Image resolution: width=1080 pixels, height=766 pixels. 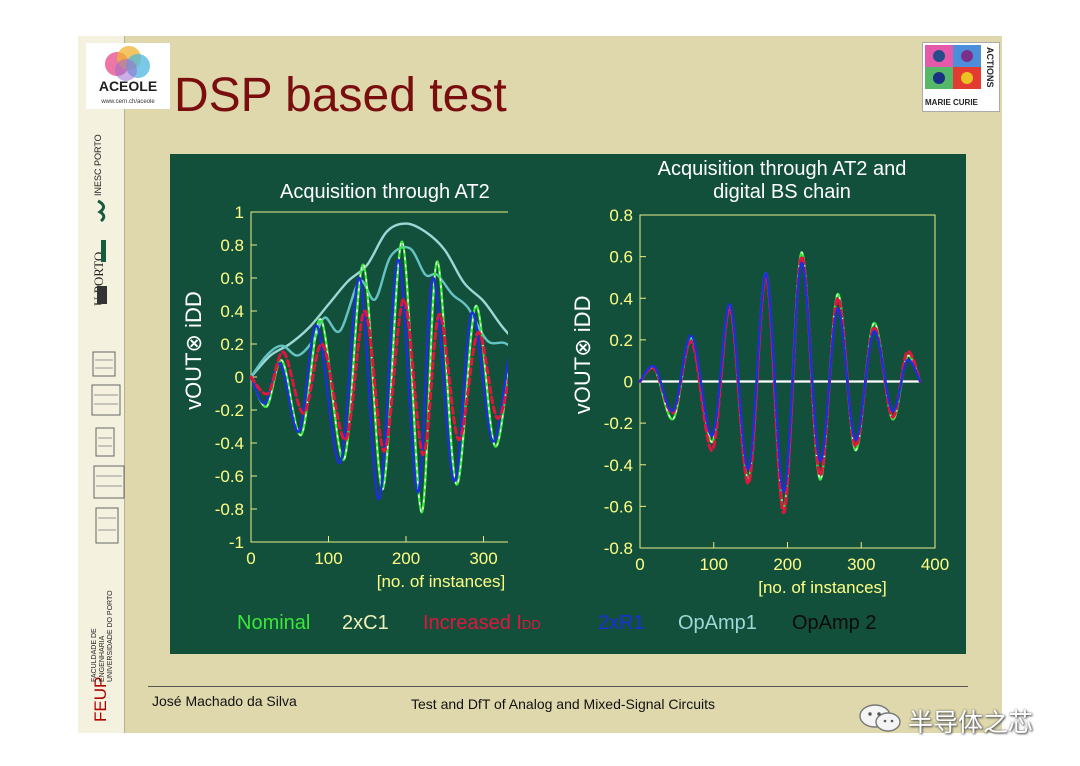 What do you see at coordinates (780, 377) in the screenshot?
I see `right-chart-series-2xr1` at bounding box center [780, 377].